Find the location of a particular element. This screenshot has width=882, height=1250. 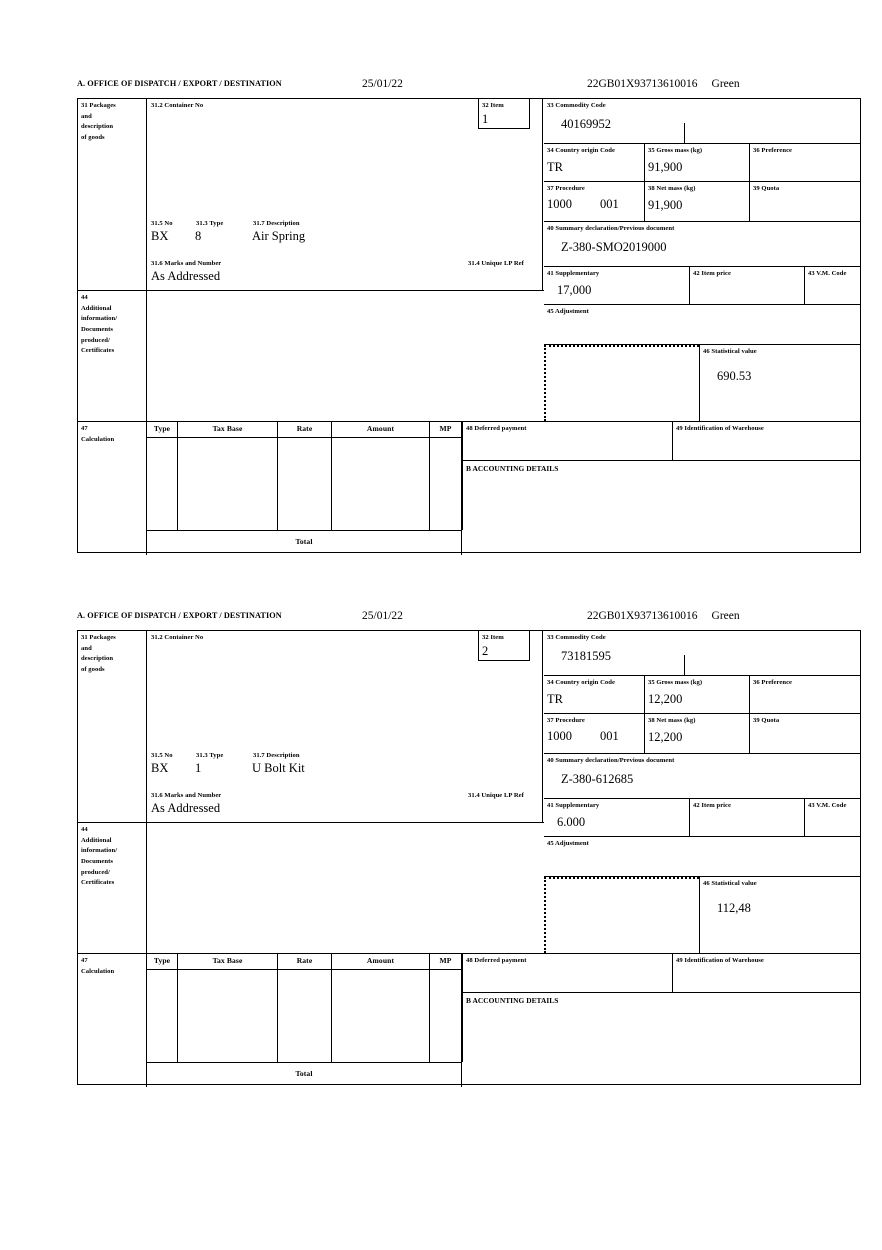

country-origin-value: TR is located at coordinates (555, 166).